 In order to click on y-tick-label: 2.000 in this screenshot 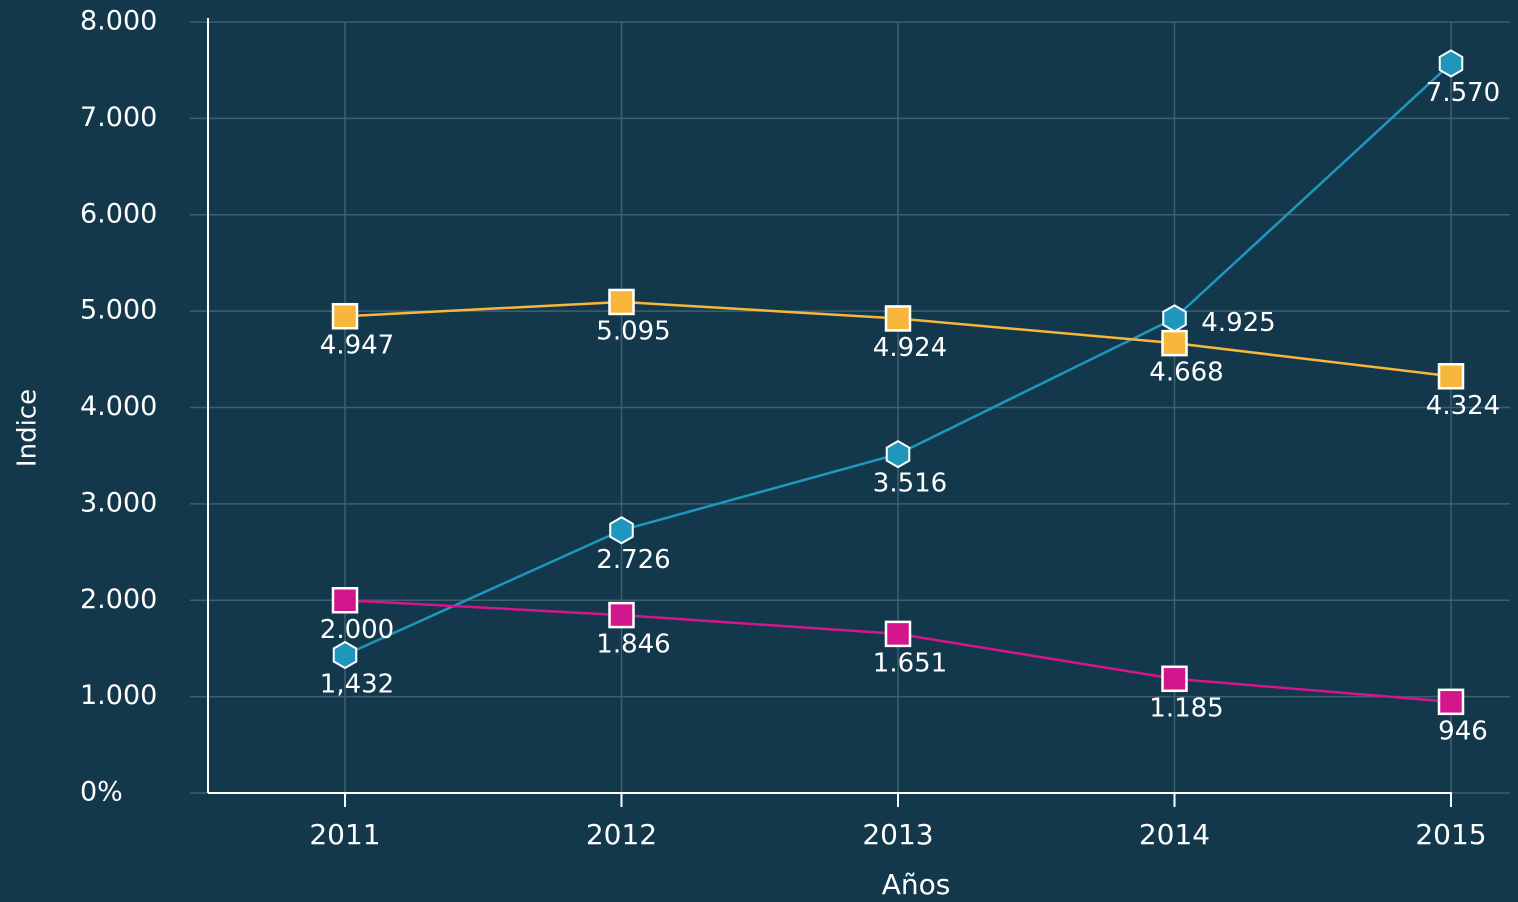, I will do `click(118, 599)`.